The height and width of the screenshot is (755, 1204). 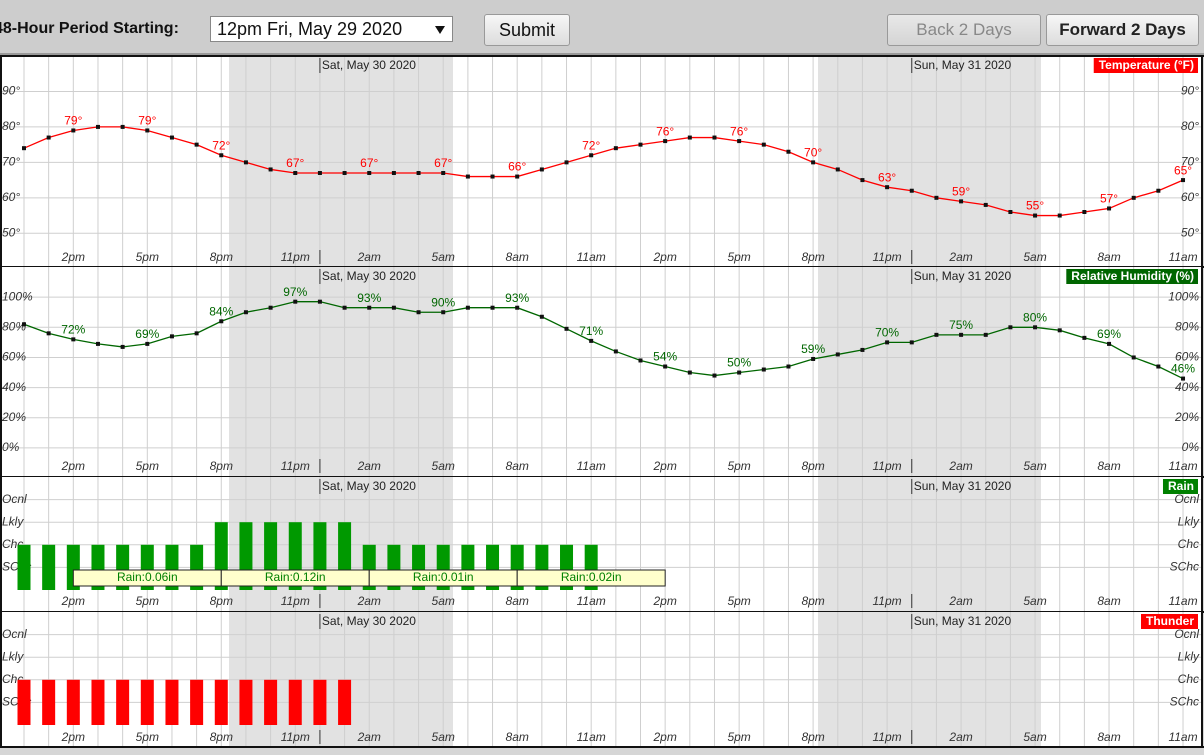 What do you see at coordinates (527, 30) in the screenshot?
I see `submit-button: Submit` at bounding box center [527, 30].